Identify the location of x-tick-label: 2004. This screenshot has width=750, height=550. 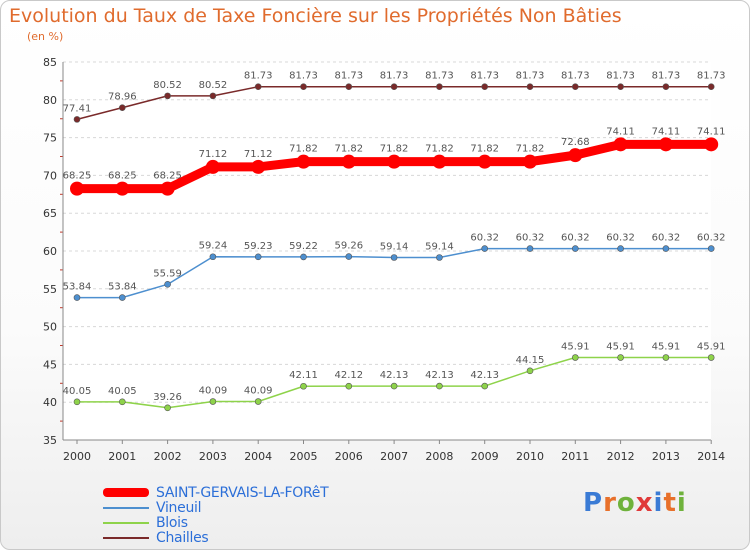
(258, 456).